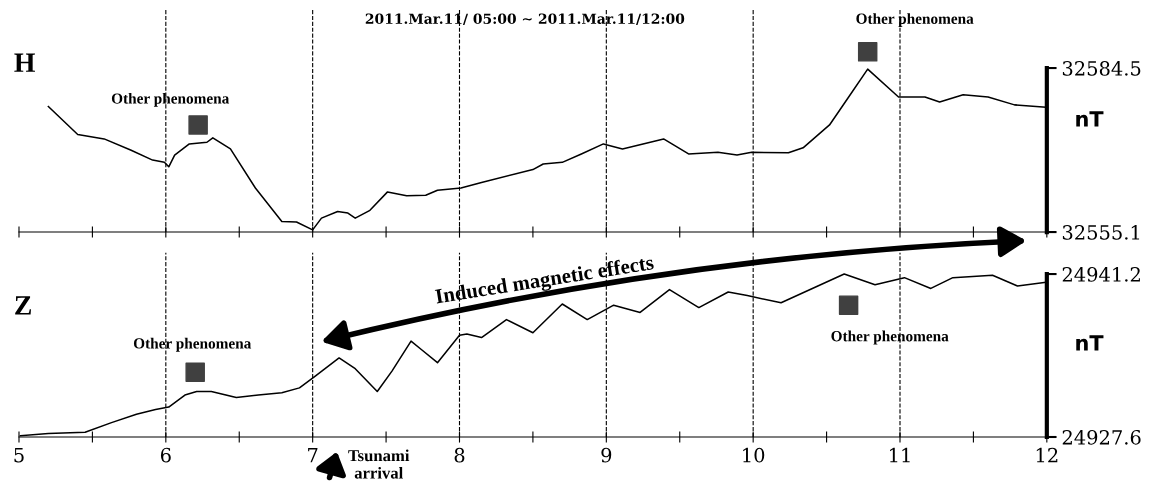 Image resolution: width=1151 pixels, height=498 pixels. Describe the element at coordinates (525, 19) in the screenshot. I see `chart-title: 2011.Mar.11/ 05:00 ∼ 2011.Mar.11/12:00` at that location.